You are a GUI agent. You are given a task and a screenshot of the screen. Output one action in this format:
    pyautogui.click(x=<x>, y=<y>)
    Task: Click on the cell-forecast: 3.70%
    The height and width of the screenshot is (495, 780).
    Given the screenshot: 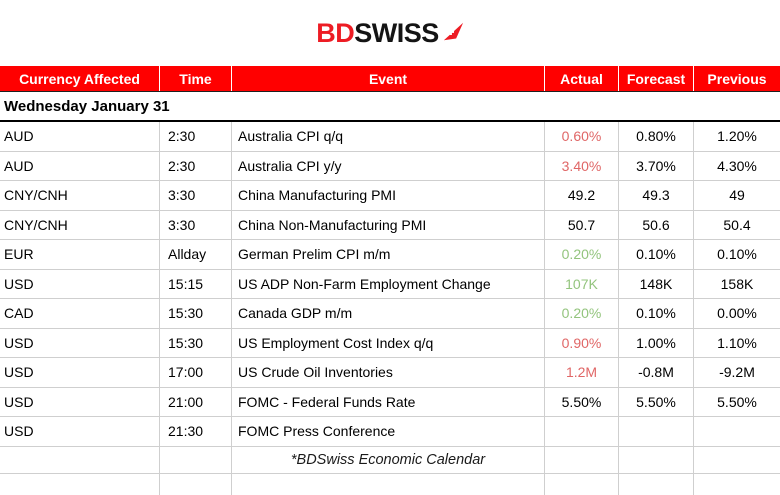 What is the action you would take?
    pyautogui.click(x=656, y=165)
    